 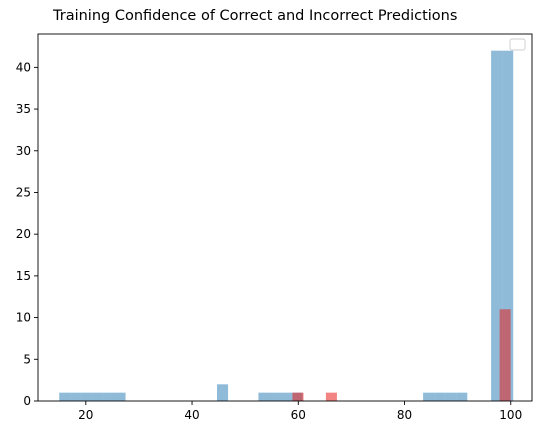 What do you see at coordinates (404, 415) in the screenshot?
I see `x-tick-label: 80` at bounding box center [404, 415].